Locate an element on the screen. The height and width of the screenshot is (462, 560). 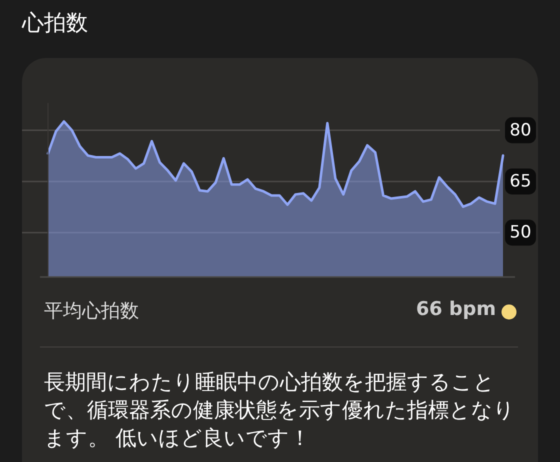
text: 平均心拍数 is located at coordinates (91, 311).